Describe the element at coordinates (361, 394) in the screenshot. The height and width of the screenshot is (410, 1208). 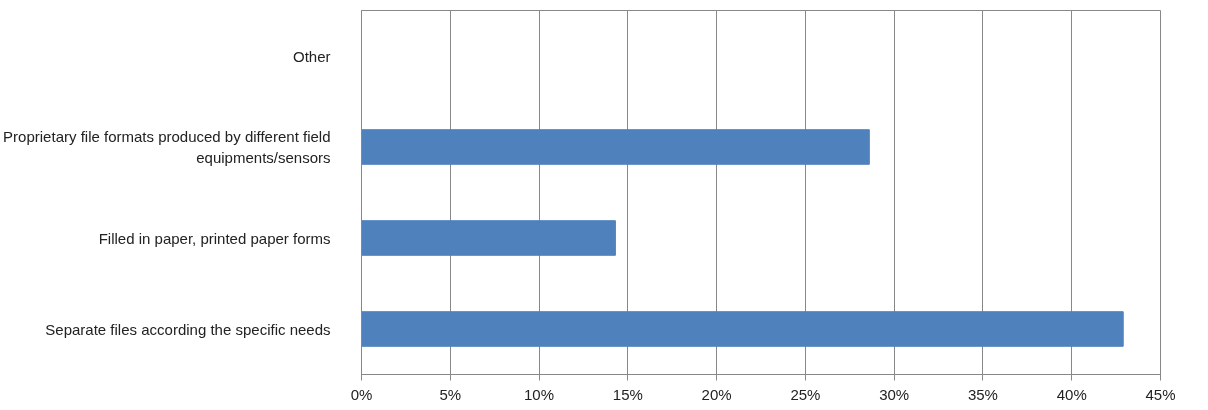
I see `x-tick-label: 0%` at that location.